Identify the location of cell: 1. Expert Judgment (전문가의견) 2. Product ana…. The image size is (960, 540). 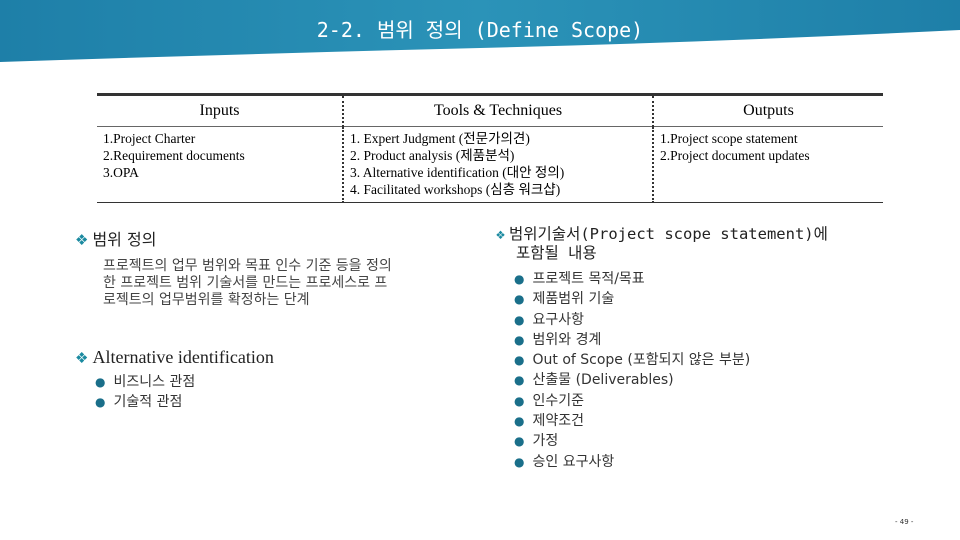
(497, 164).